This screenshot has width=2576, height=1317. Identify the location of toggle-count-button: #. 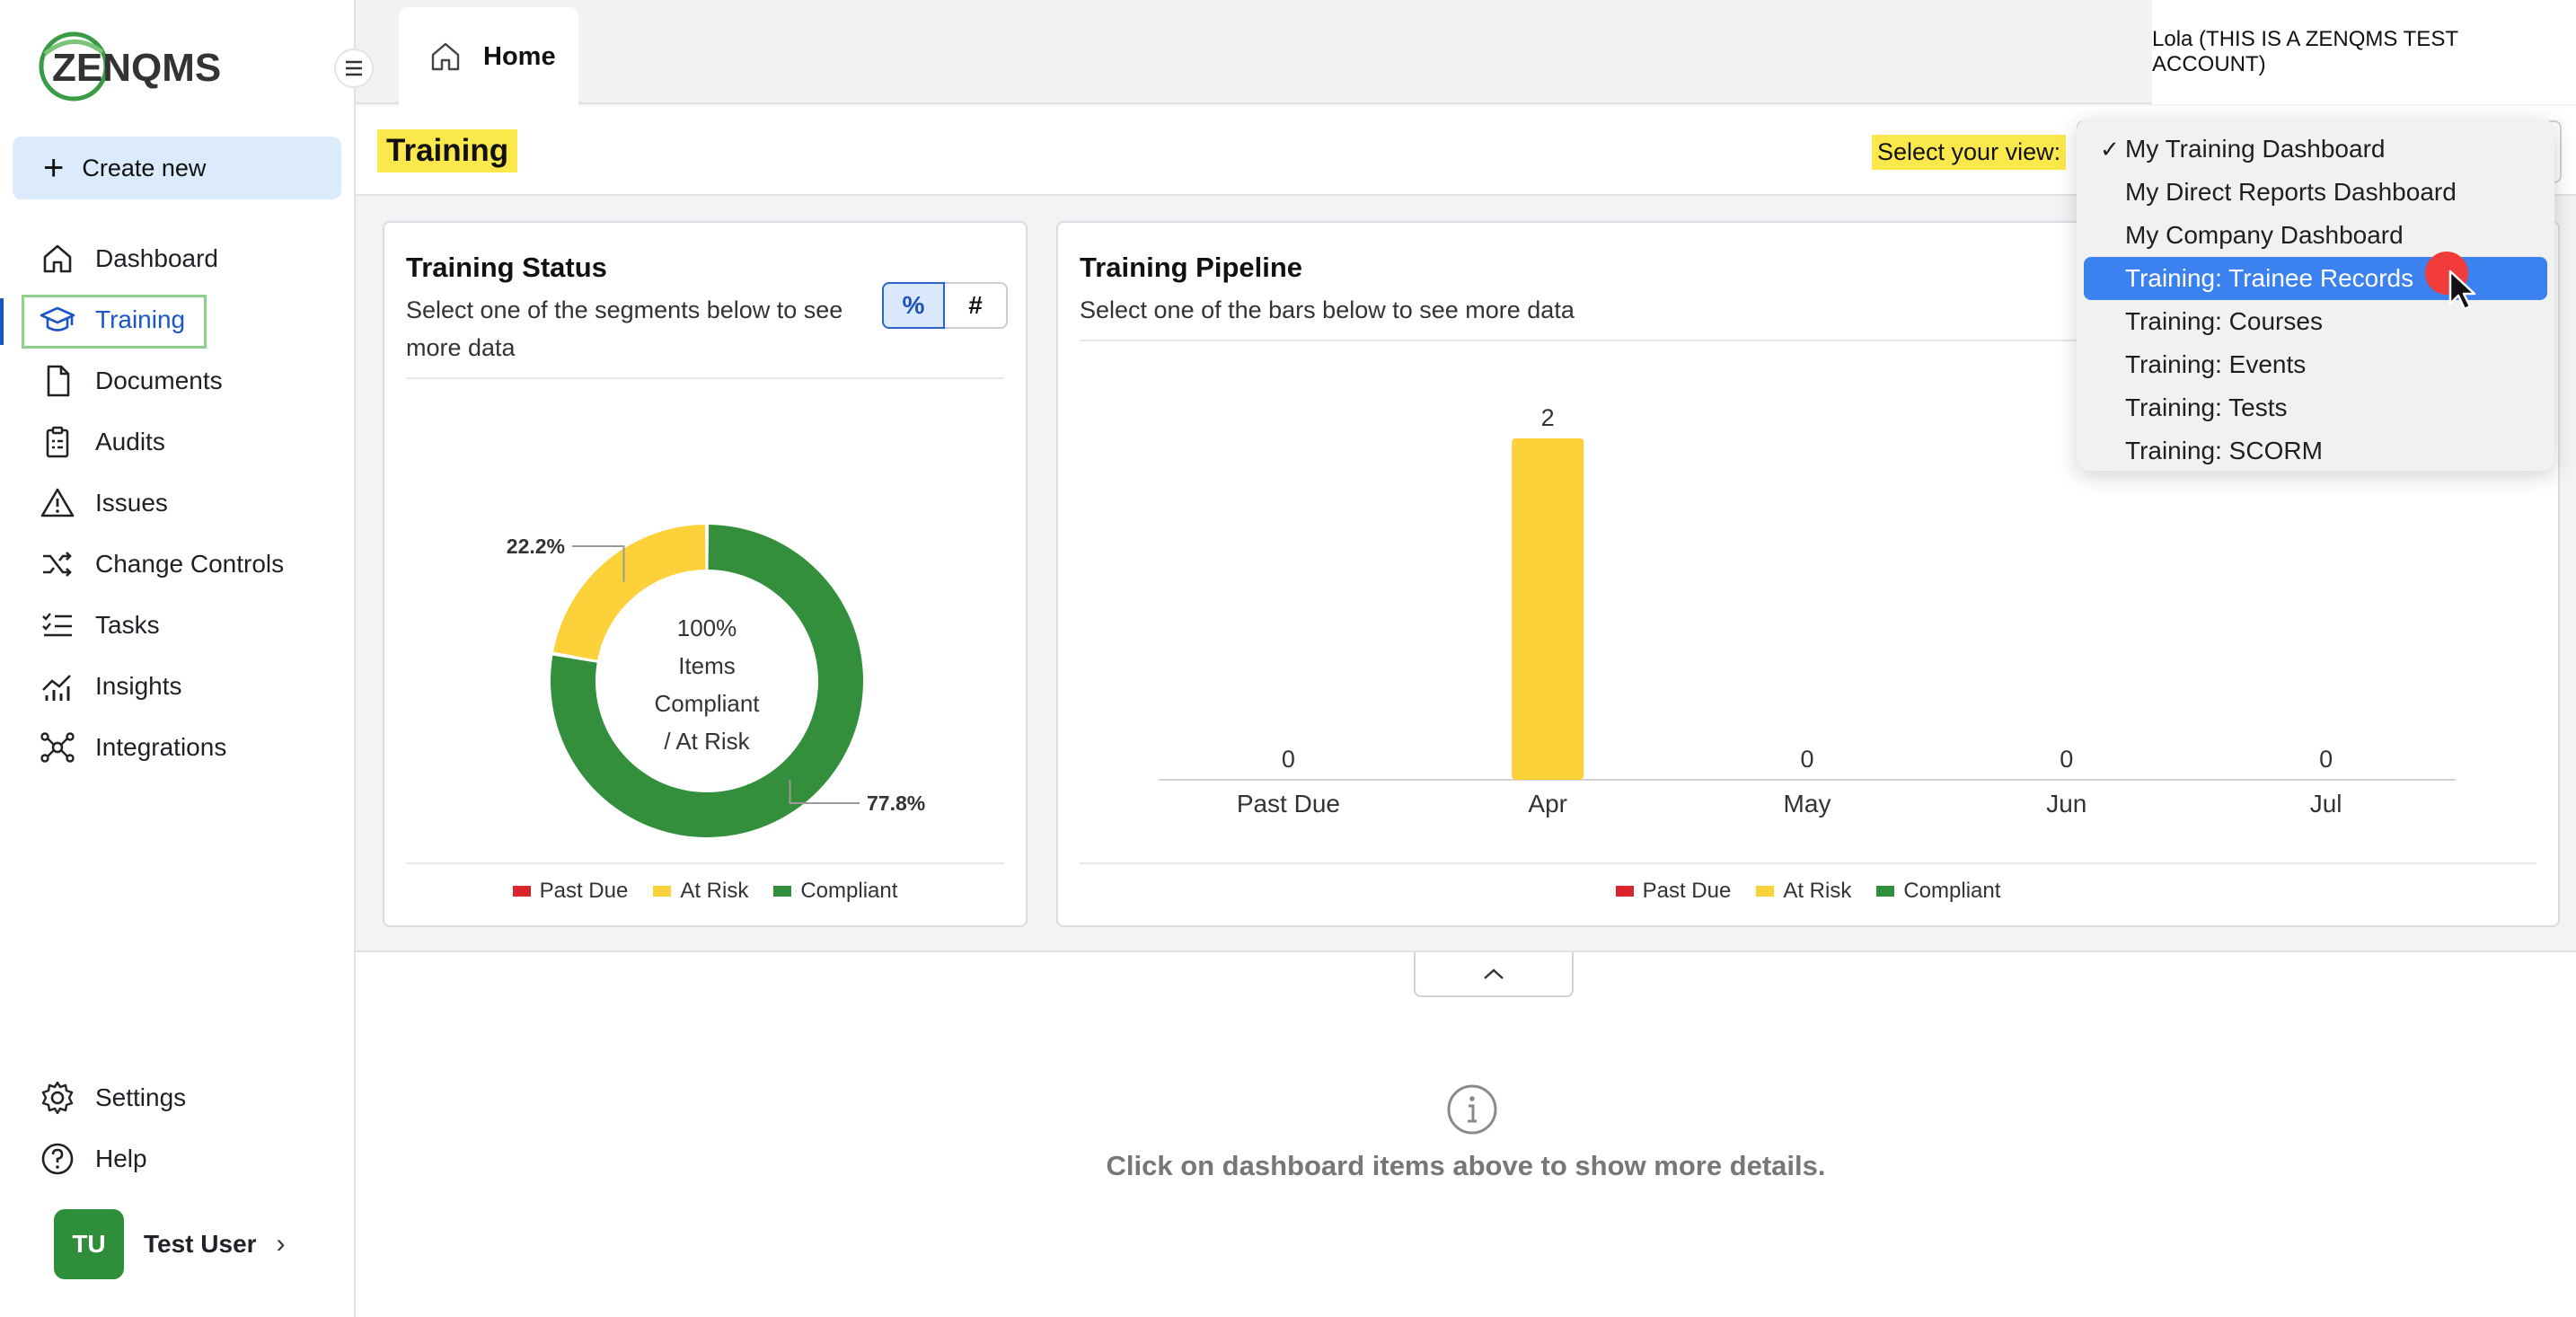
(976, 306).